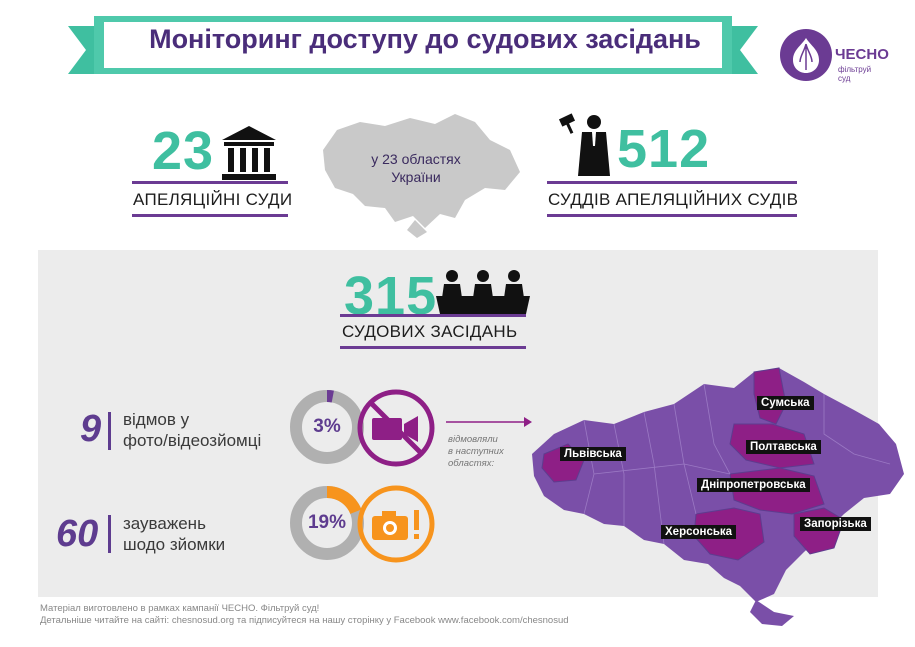 Image resolution: width=915 pixels, height=647 pixels. I want to click on hearings-count: 315, so click(391, 296).